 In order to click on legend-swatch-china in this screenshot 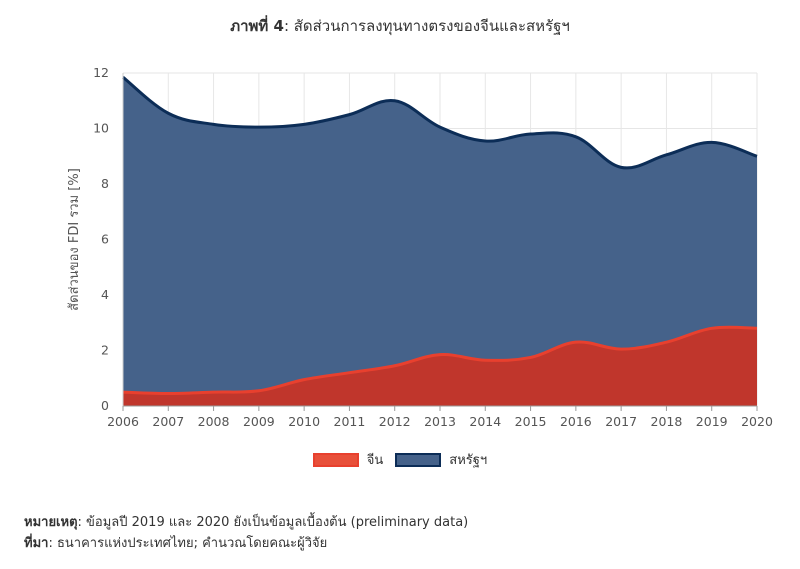, I will do `click(335, 459)`.